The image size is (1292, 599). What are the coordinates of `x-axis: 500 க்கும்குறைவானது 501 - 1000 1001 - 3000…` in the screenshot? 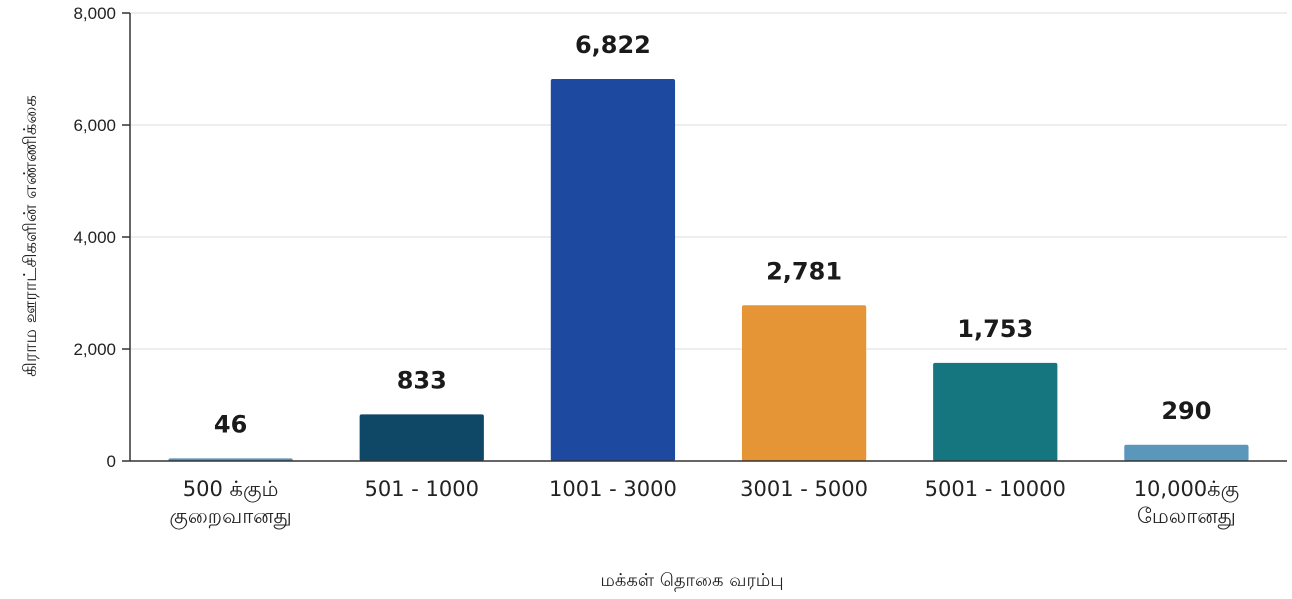 It's located at (708, 494).